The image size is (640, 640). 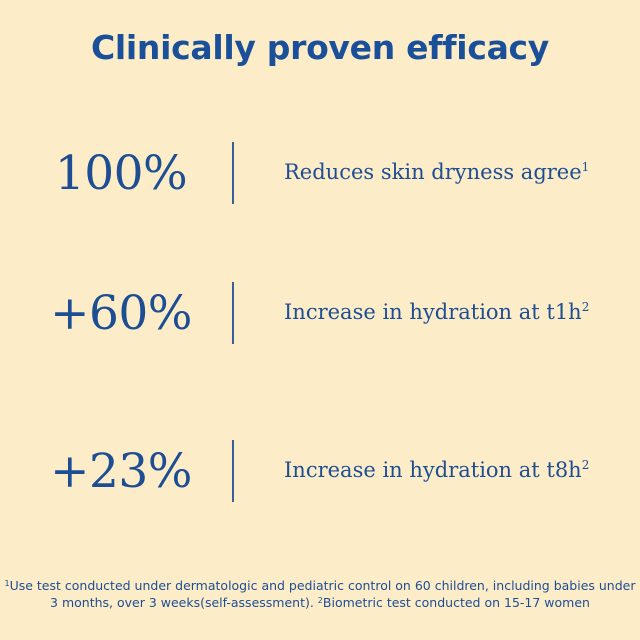 I want to click on stat-value: +60%, so click(x=121, y=313).